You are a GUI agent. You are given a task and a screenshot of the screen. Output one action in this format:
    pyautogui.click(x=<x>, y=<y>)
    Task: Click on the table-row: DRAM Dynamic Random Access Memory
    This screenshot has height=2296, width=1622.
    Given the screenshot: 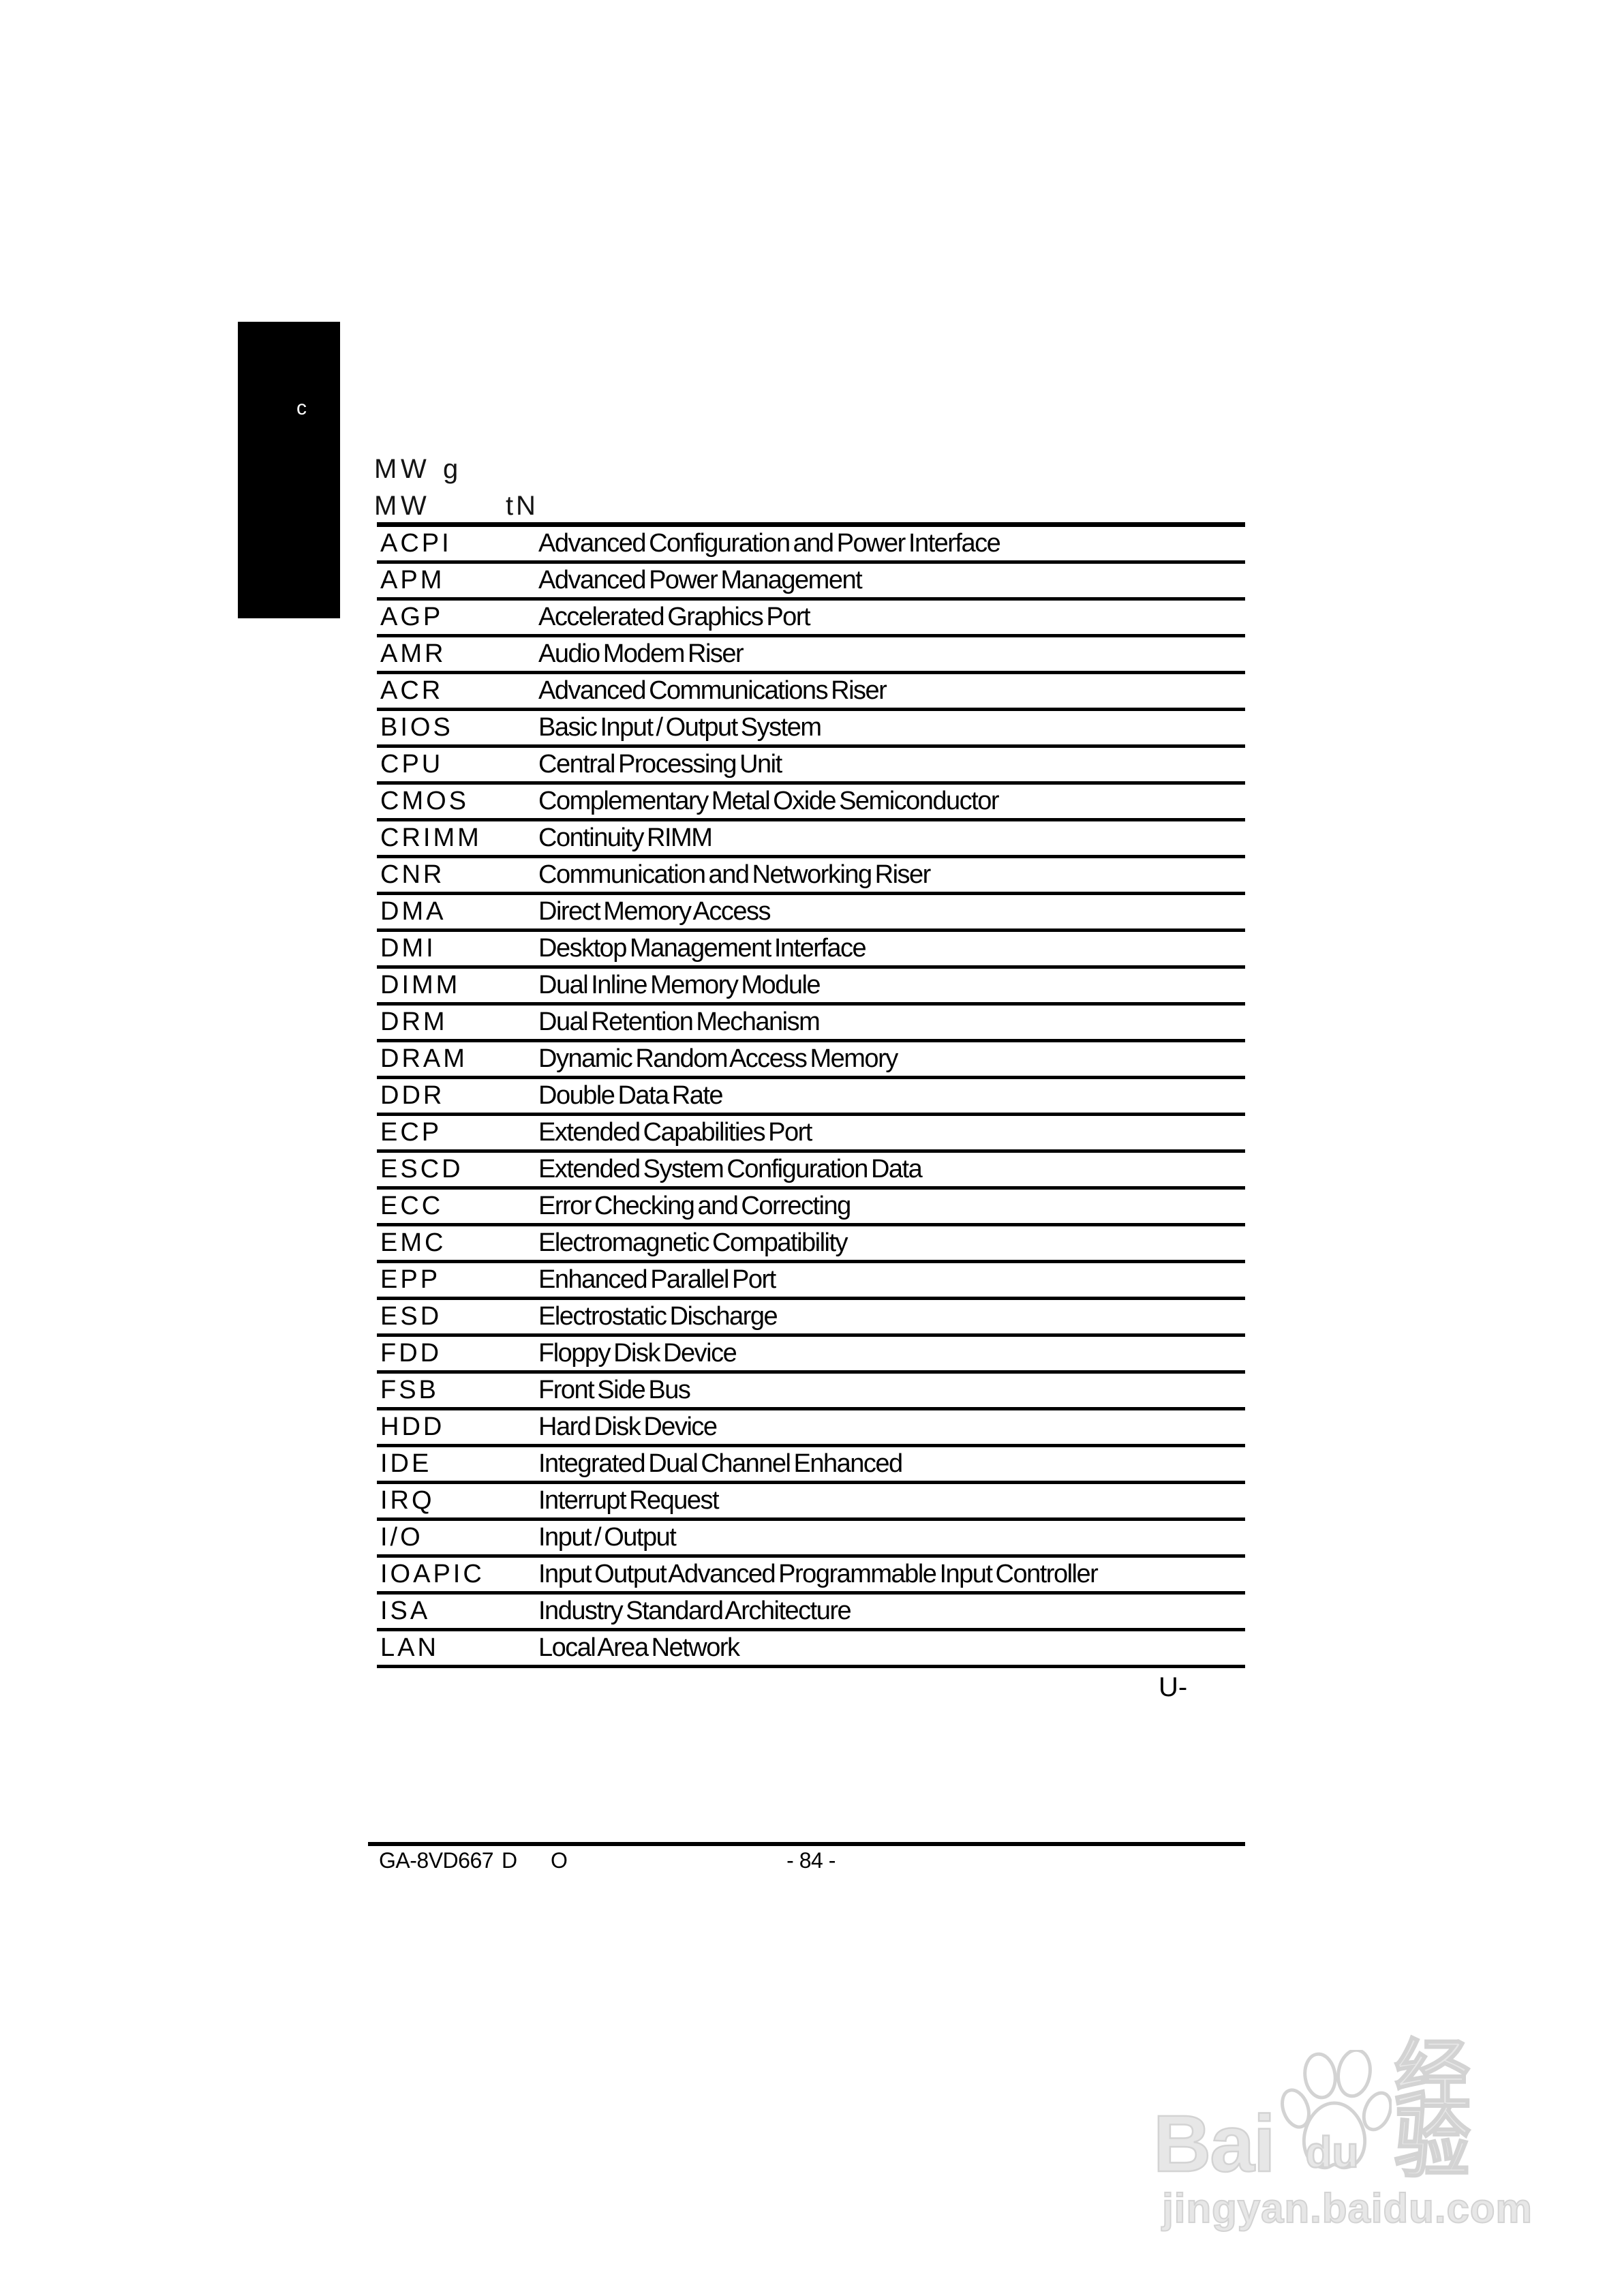 What is the action you would take?
    pyautogui.click(x=811, y=1060)
    